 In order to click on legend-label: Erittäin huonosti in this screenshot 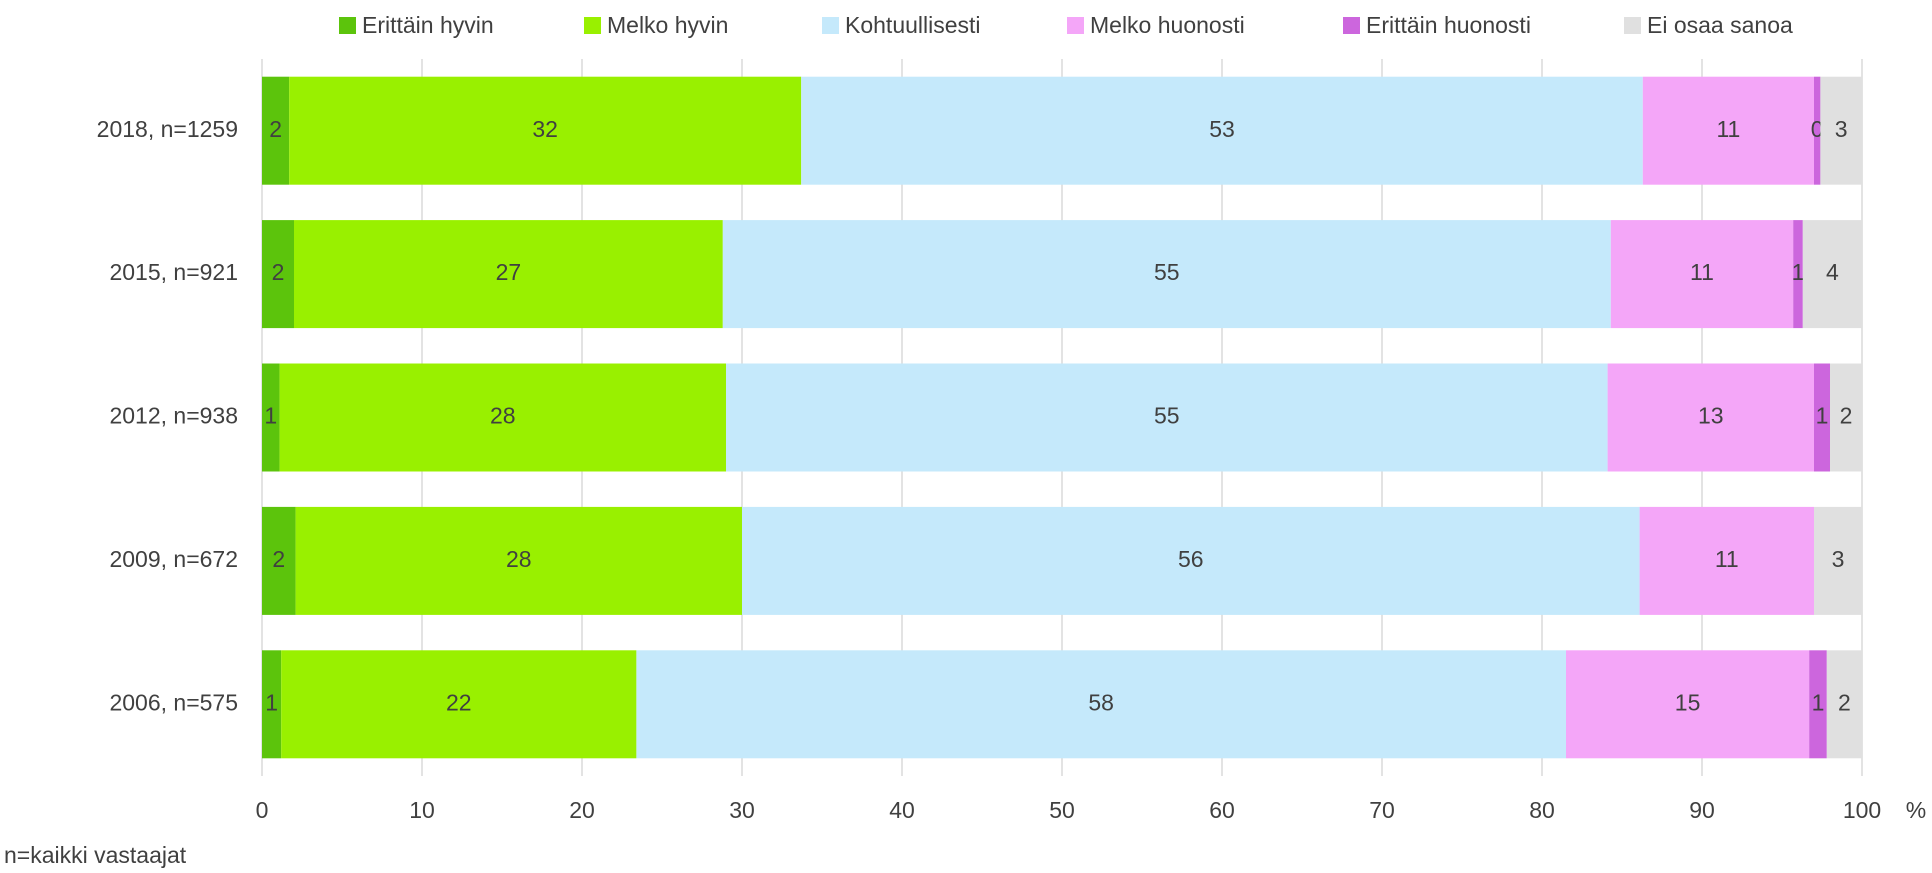, I will do `click(1448, 25)`.